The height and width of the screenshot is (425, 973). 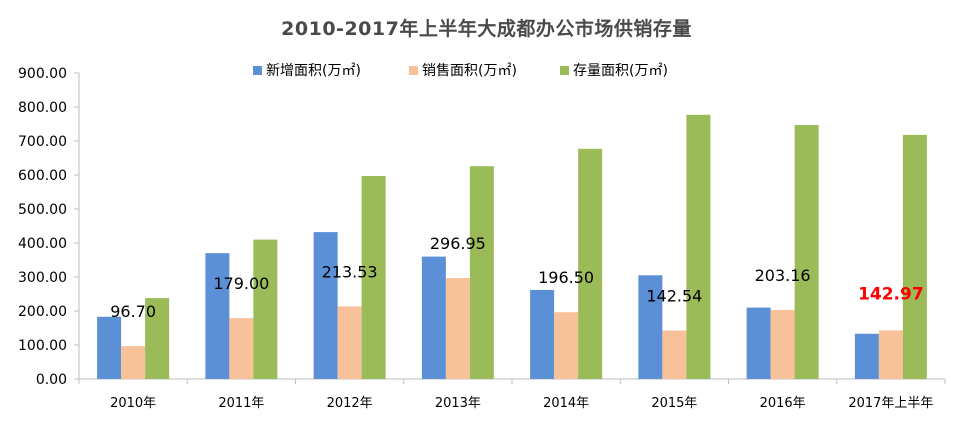 What do you see at coordinates (566, 403) in the screenshot?
I see `x-tick-label: 2014年` at bounding box center [566, 403].